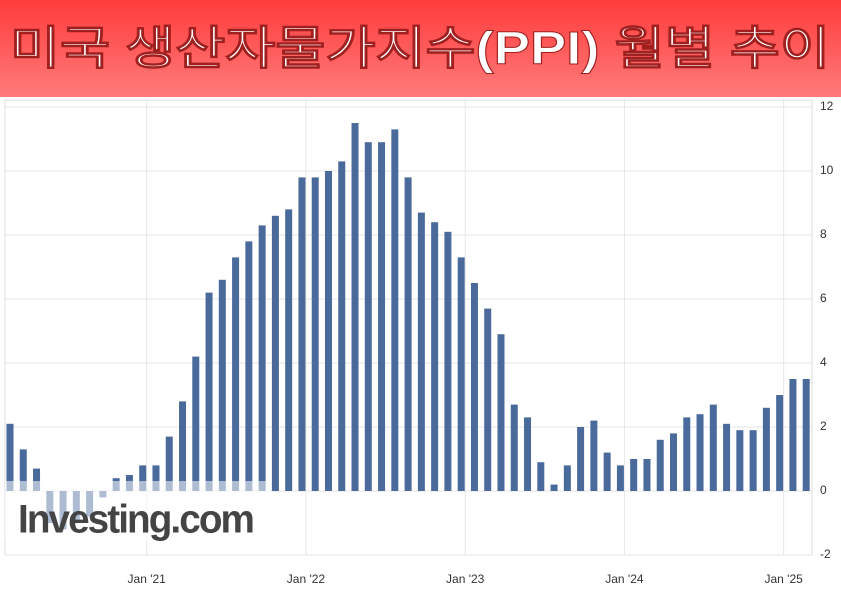 This screenshot has height=595, width=841. I want to click on x-tick-label: Jan '21, so click(147, 579).